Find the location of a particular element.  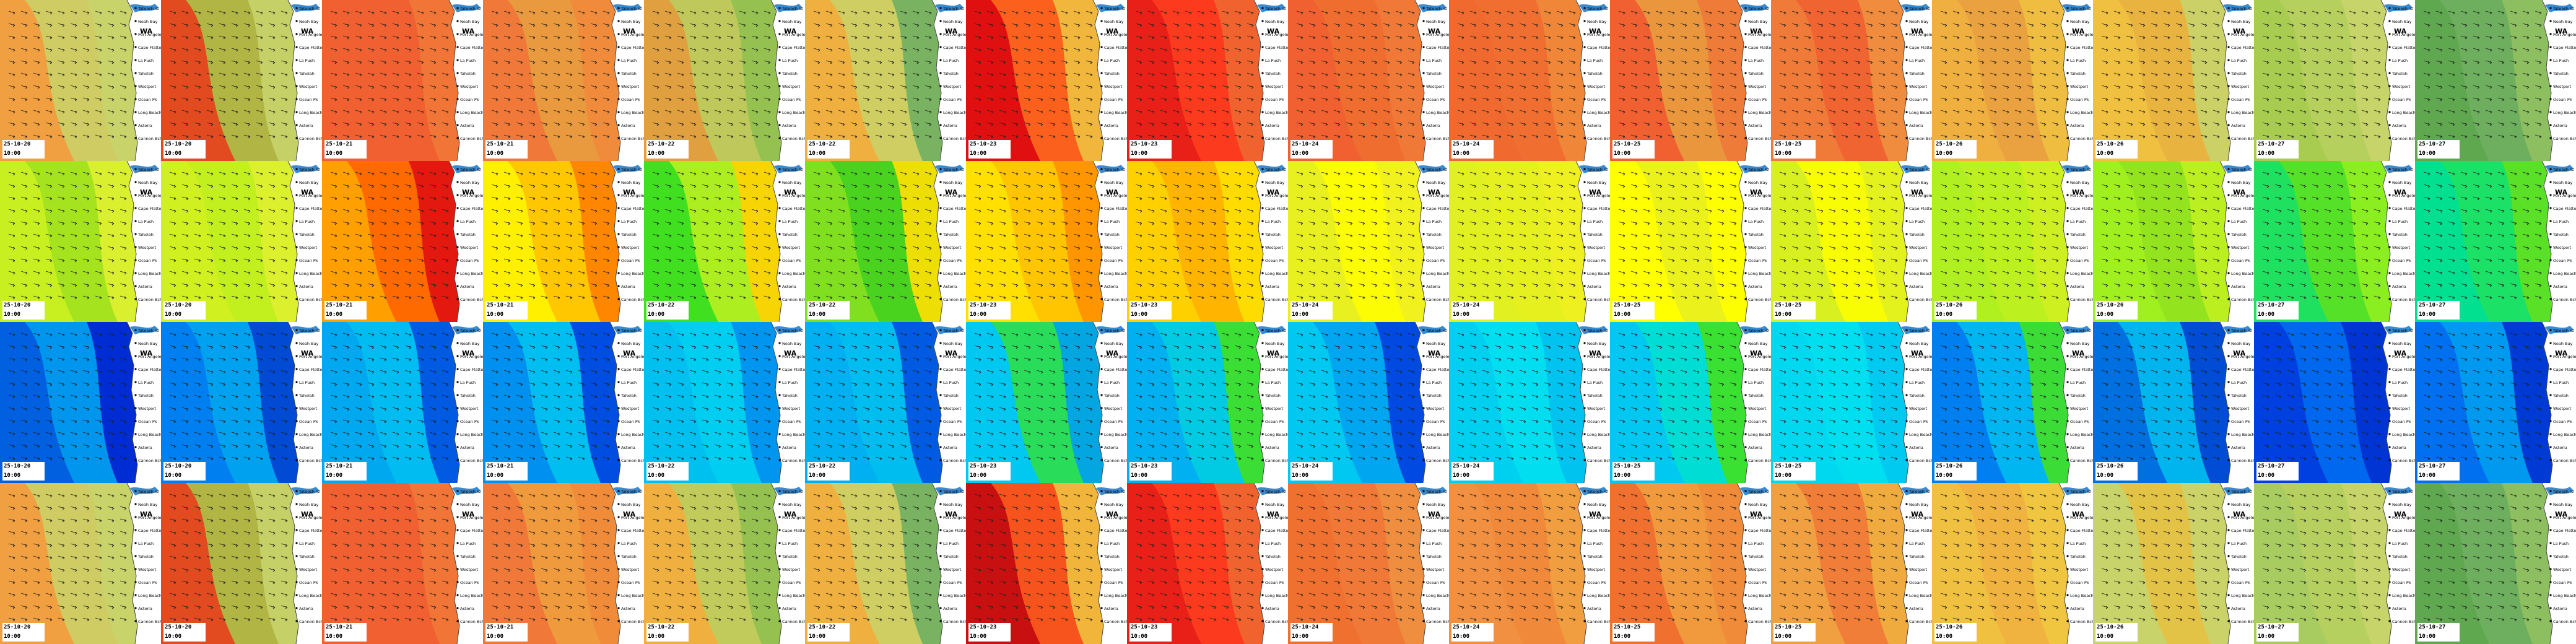

place-label: Cannon Bch is located at coordinates (149, 299).